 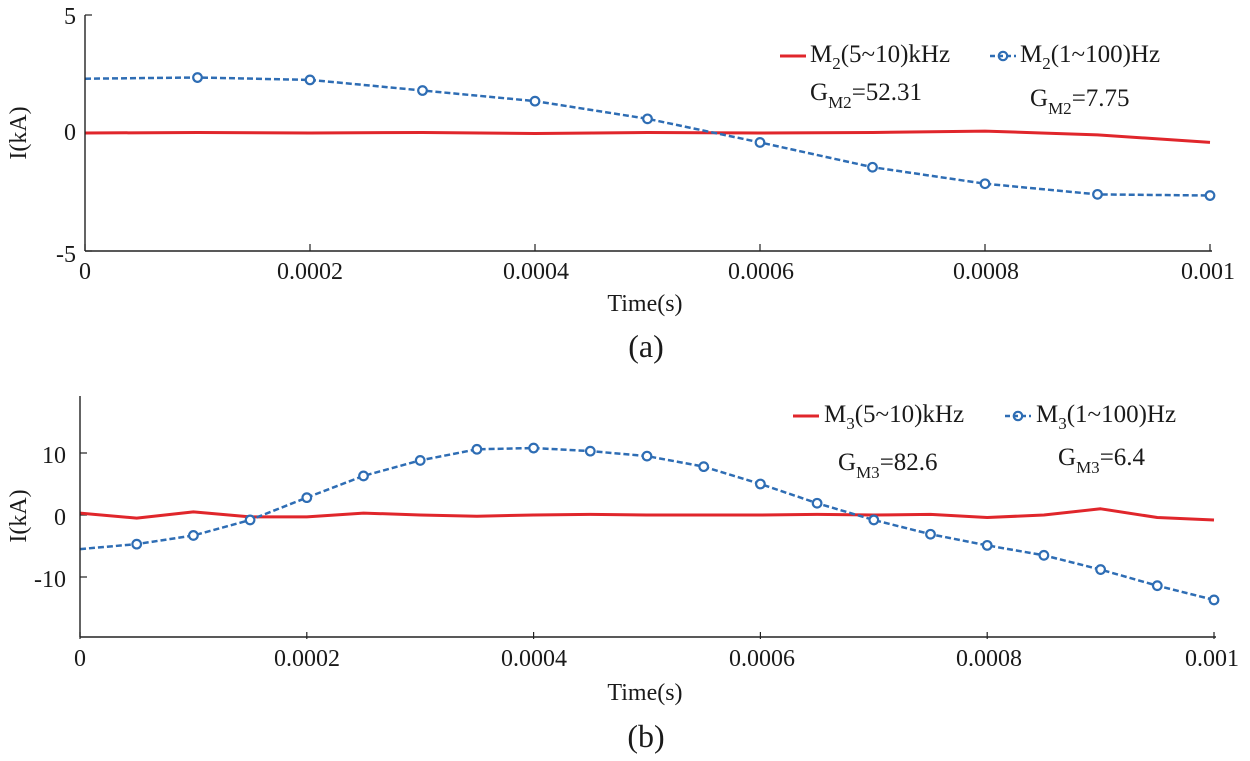 I want to click on panel-b-y-label: I(kA), so click(x=19, y=515).